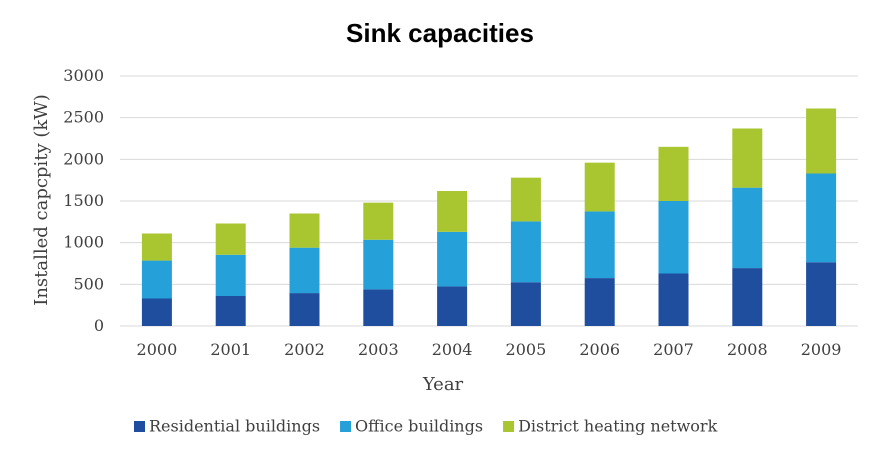  Describe the element at coordinates (440, 33) in the screenshot. I see `chart-title: Sink capacities` at that location.